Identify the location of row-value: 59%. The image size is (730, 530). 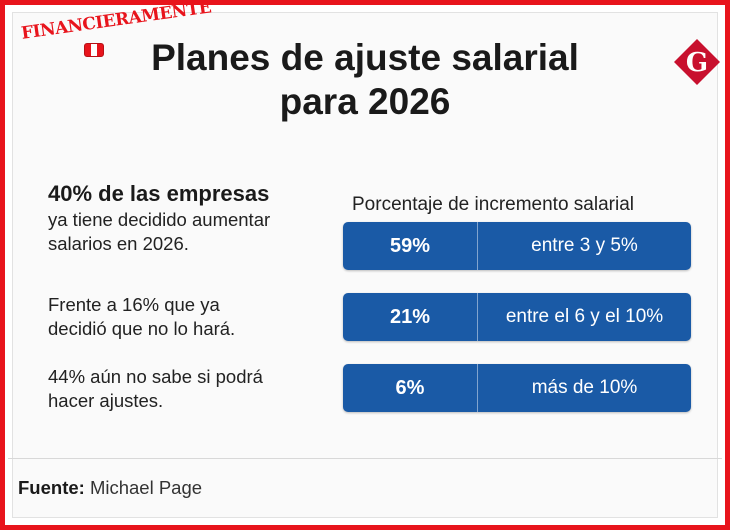
(410, 246).